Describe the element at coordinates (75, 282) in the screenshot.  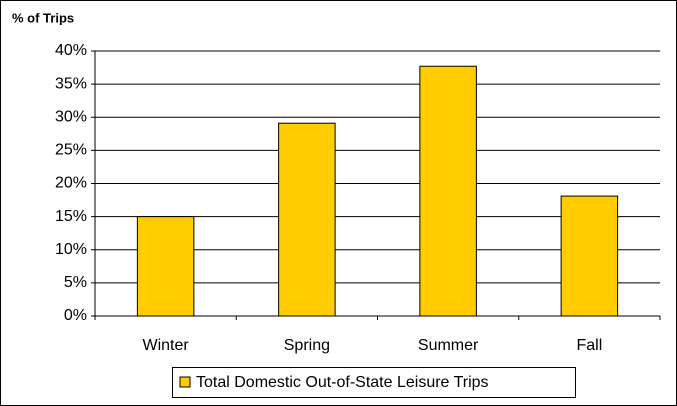
I see `y-tick-label: 5%` at that location.